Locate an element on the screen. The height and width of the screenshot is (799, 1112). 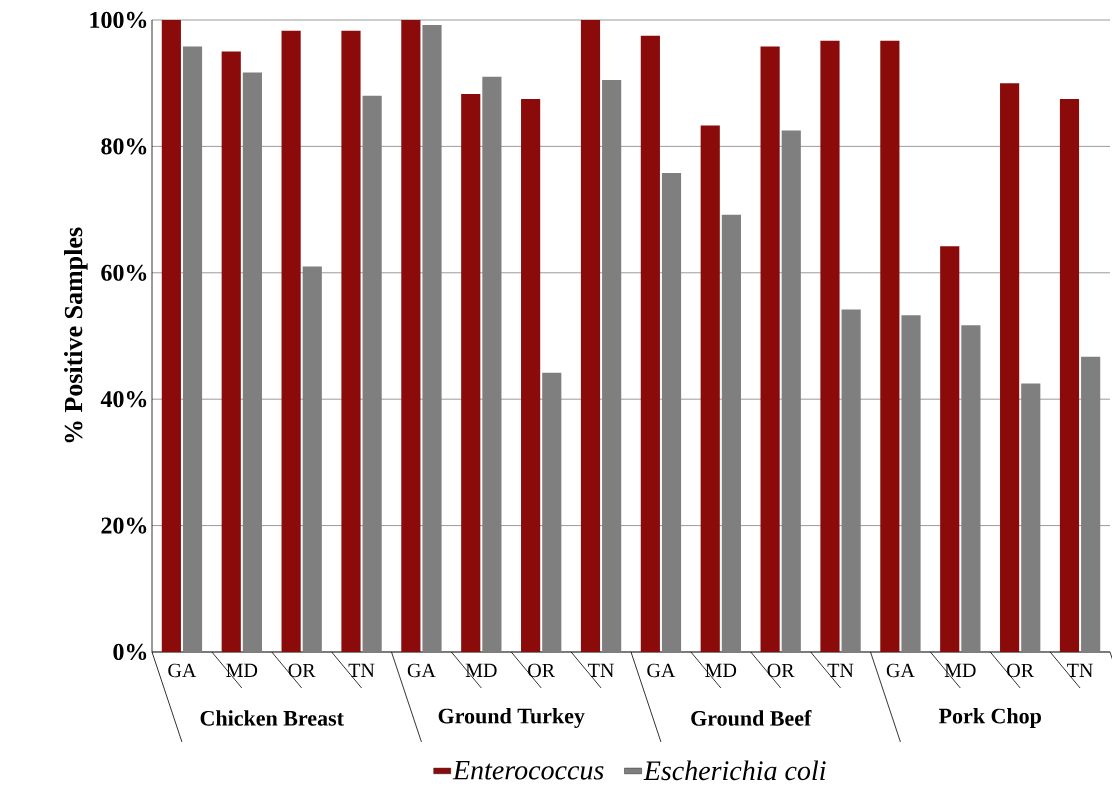
legend-label: Enterococcus is located at coordinates (528, 770).